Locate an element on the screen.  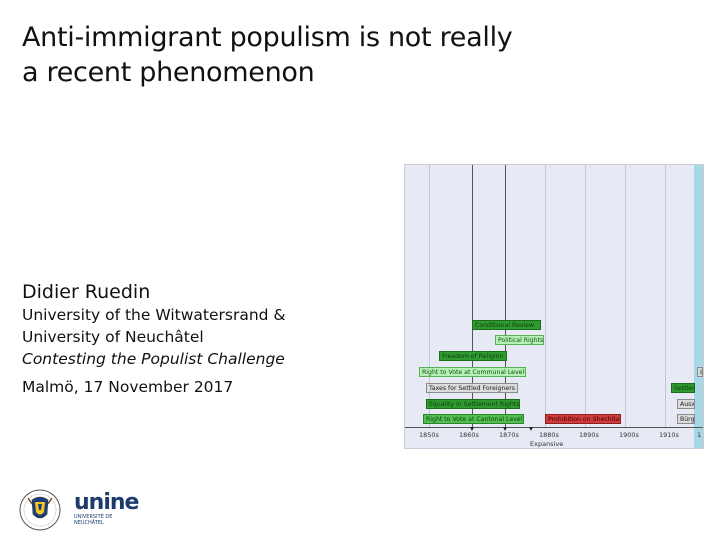
presentation-date: Malmö, 17 November 2017 is located at coordinates (128, 387).